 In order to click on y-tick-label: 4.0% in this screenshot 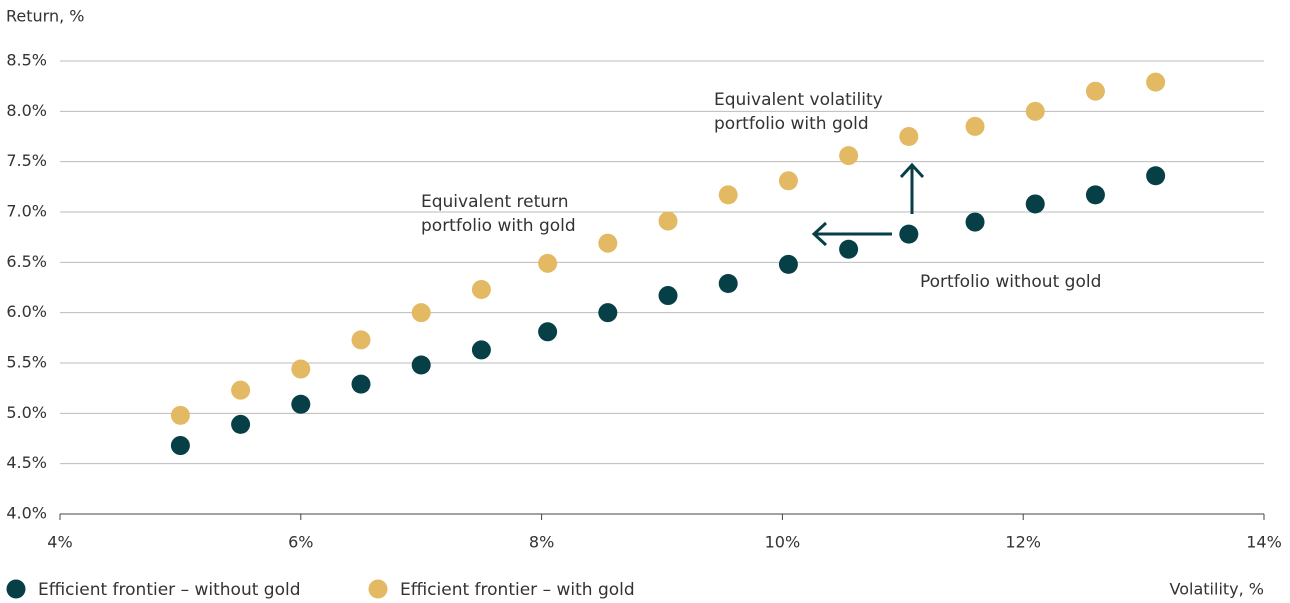, I will do `click(26, 513)`.